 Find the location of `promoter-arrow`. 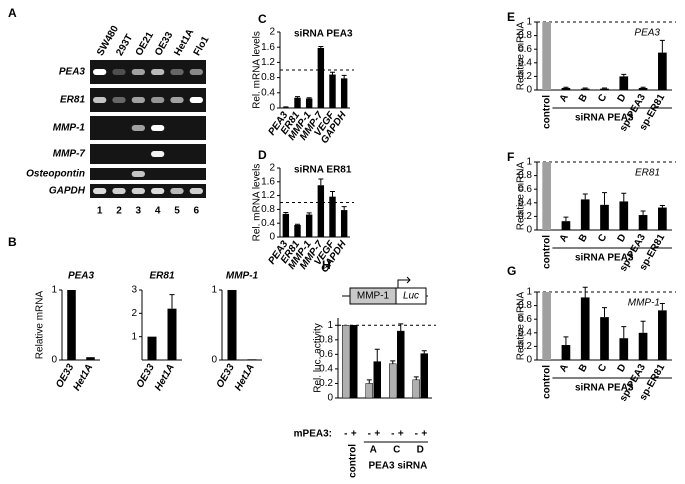

promoter-arrow is located at coordinates (404, 282).